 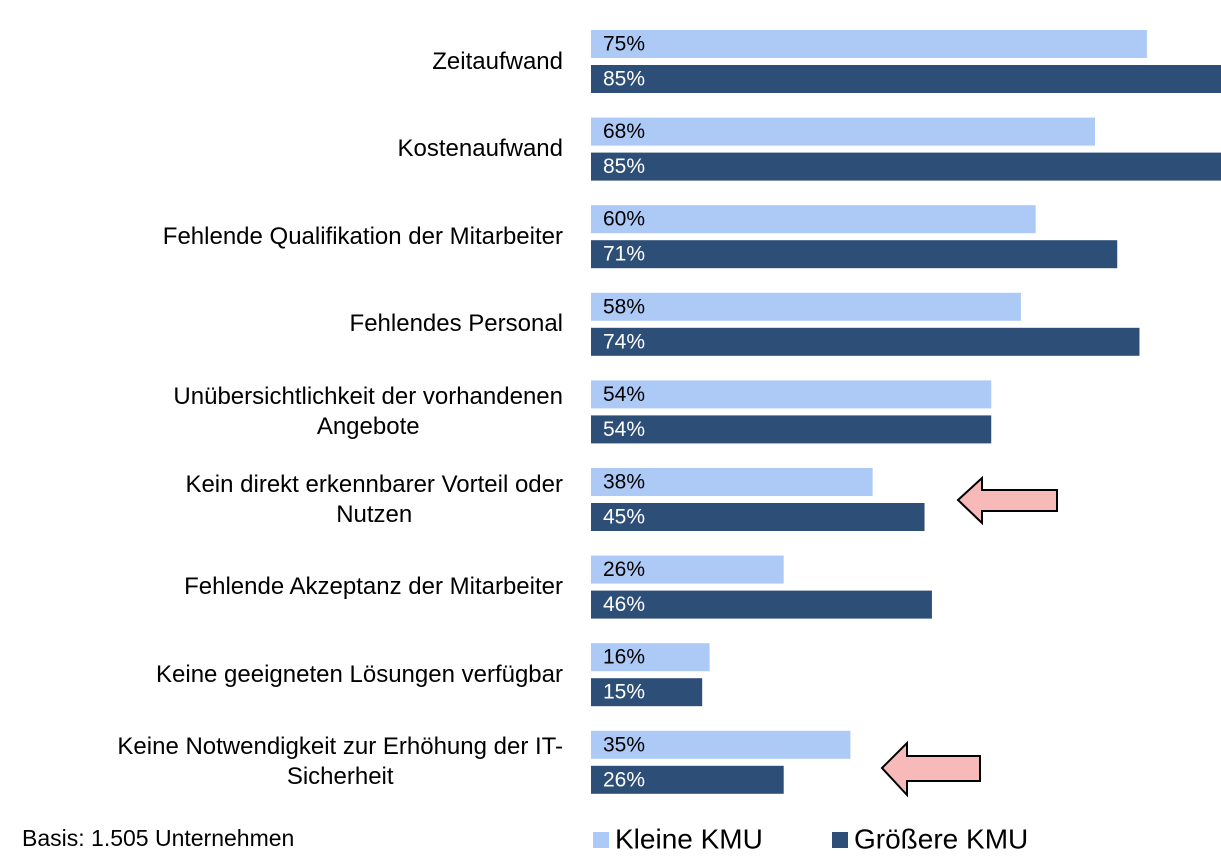 I want to click on value-label: 46%, so click(x=624, y=604).